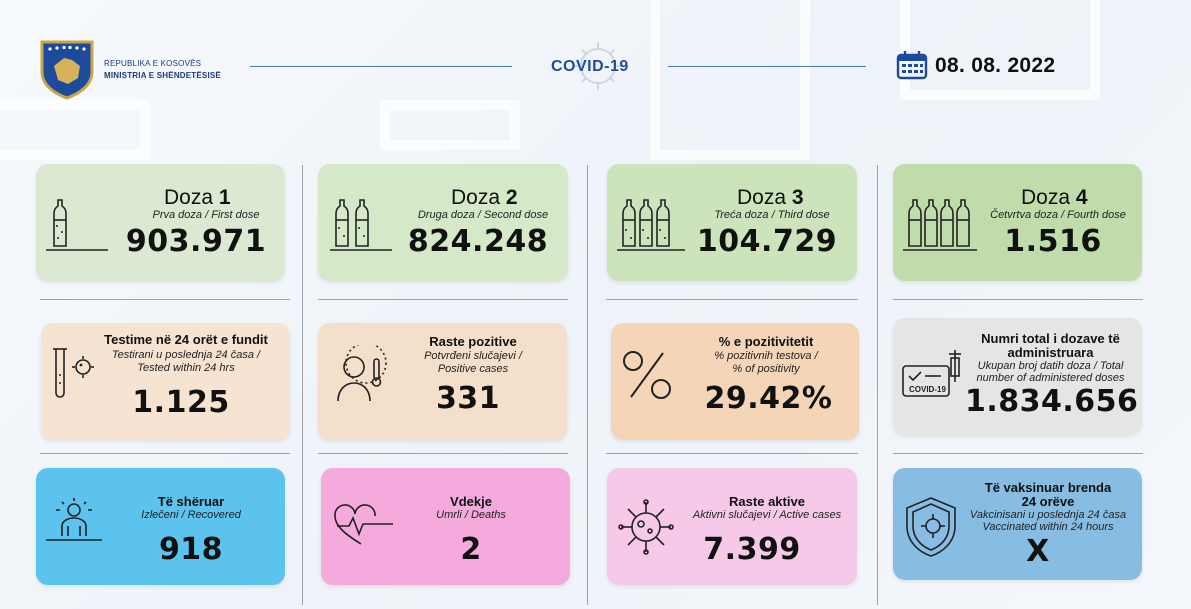  I want to click on test-tube-icon, so click(73, 373).